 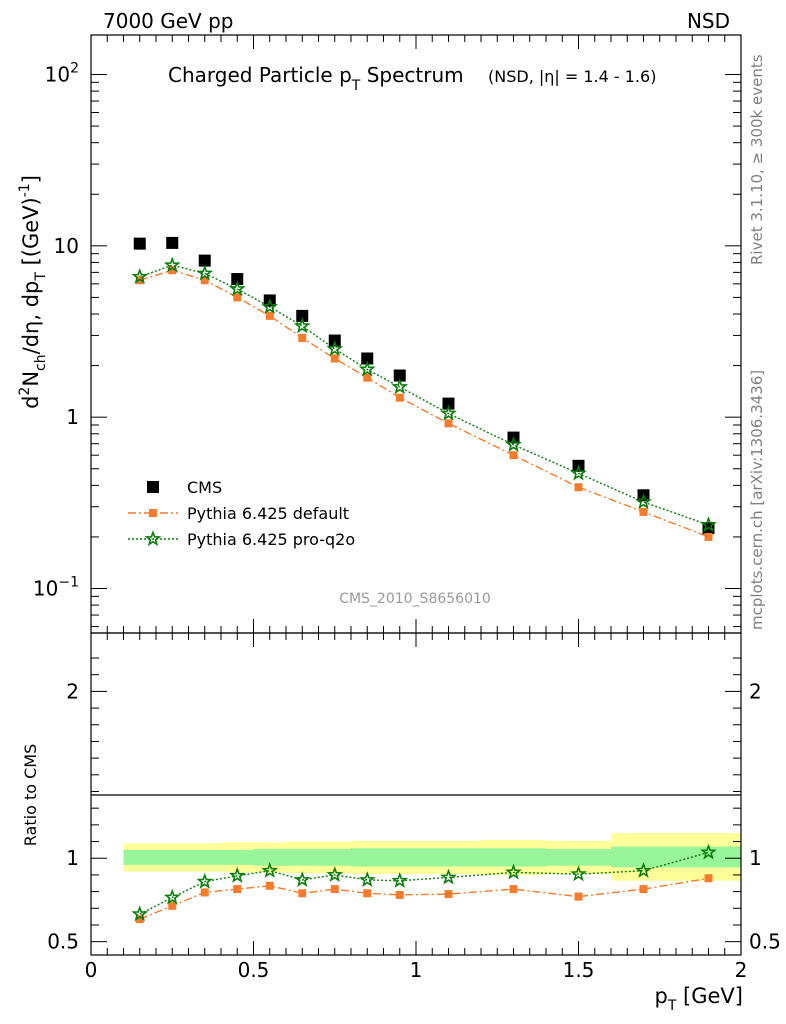 I want to click on ratio-y-tick-label-right: 1, so click(x=755, y=858).